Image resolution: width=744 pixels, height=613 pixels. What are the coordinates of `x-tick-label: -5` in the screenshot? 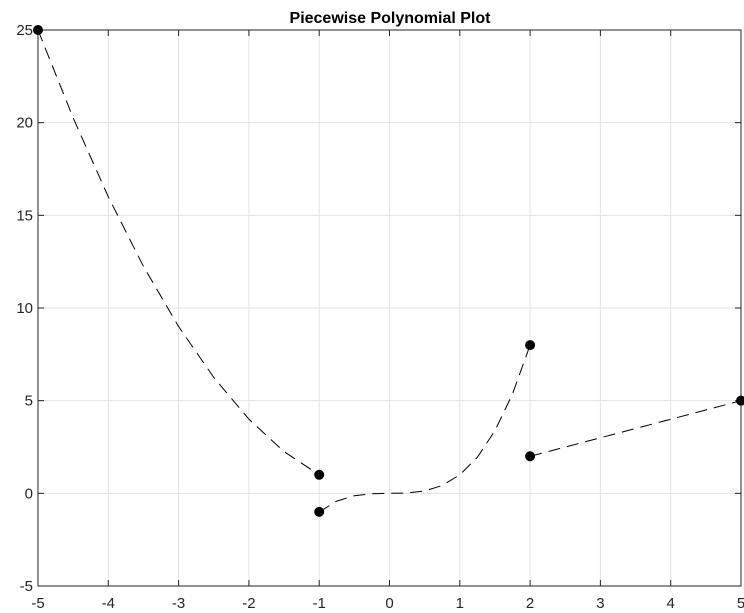 It's located at (37, 603).